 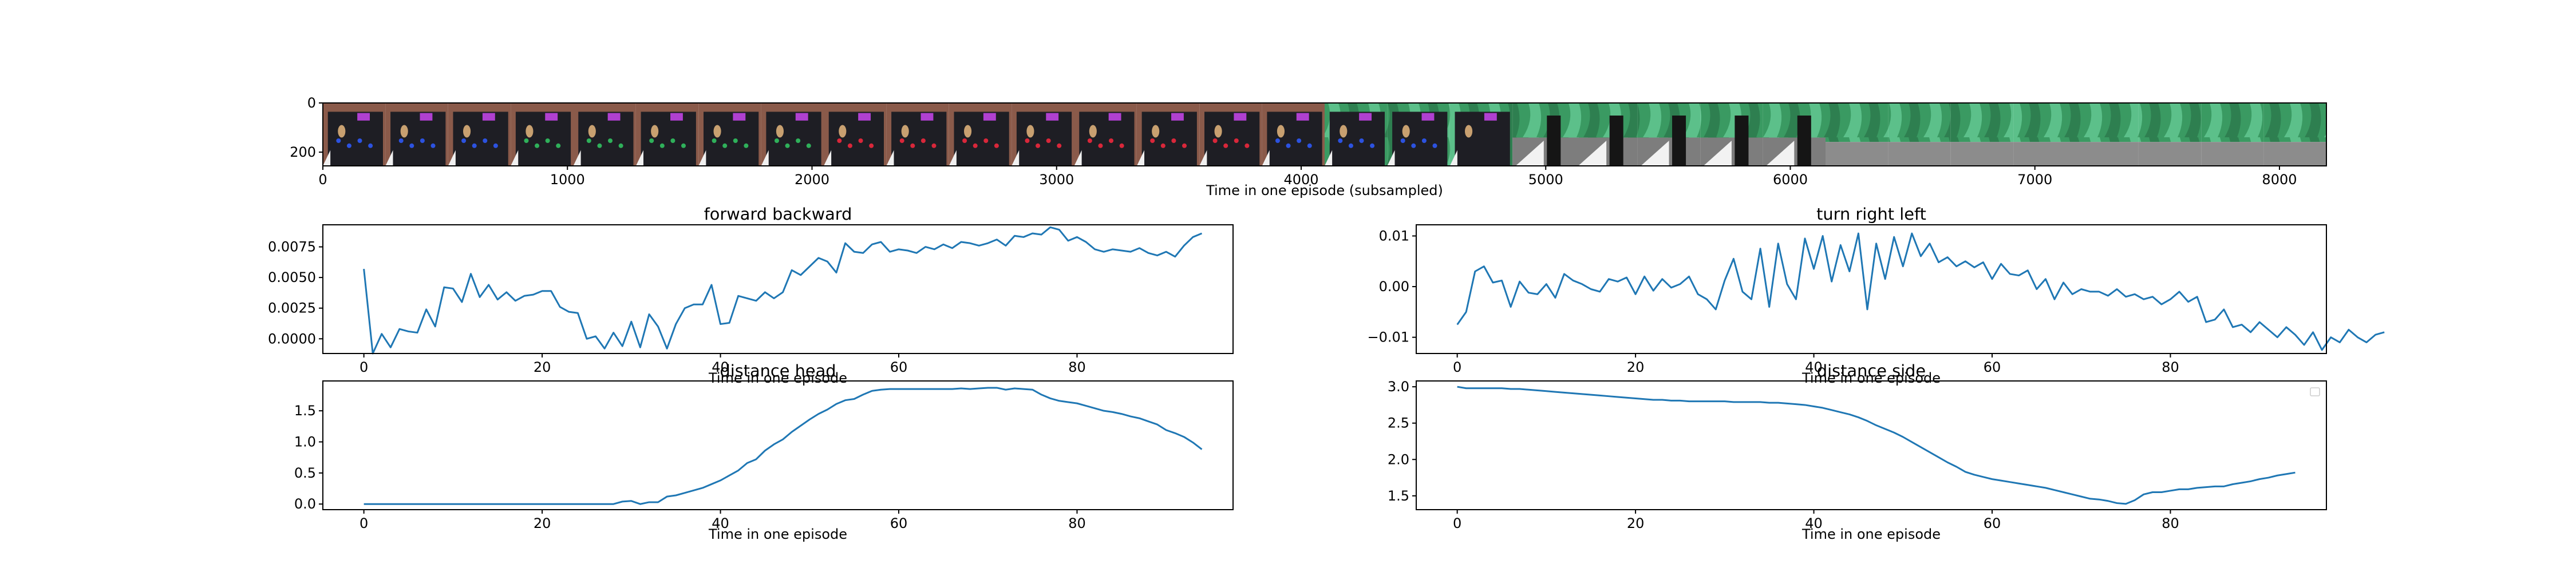 I want to click on distance-head-xtick-label: 80, so click(x=1077, y=523).